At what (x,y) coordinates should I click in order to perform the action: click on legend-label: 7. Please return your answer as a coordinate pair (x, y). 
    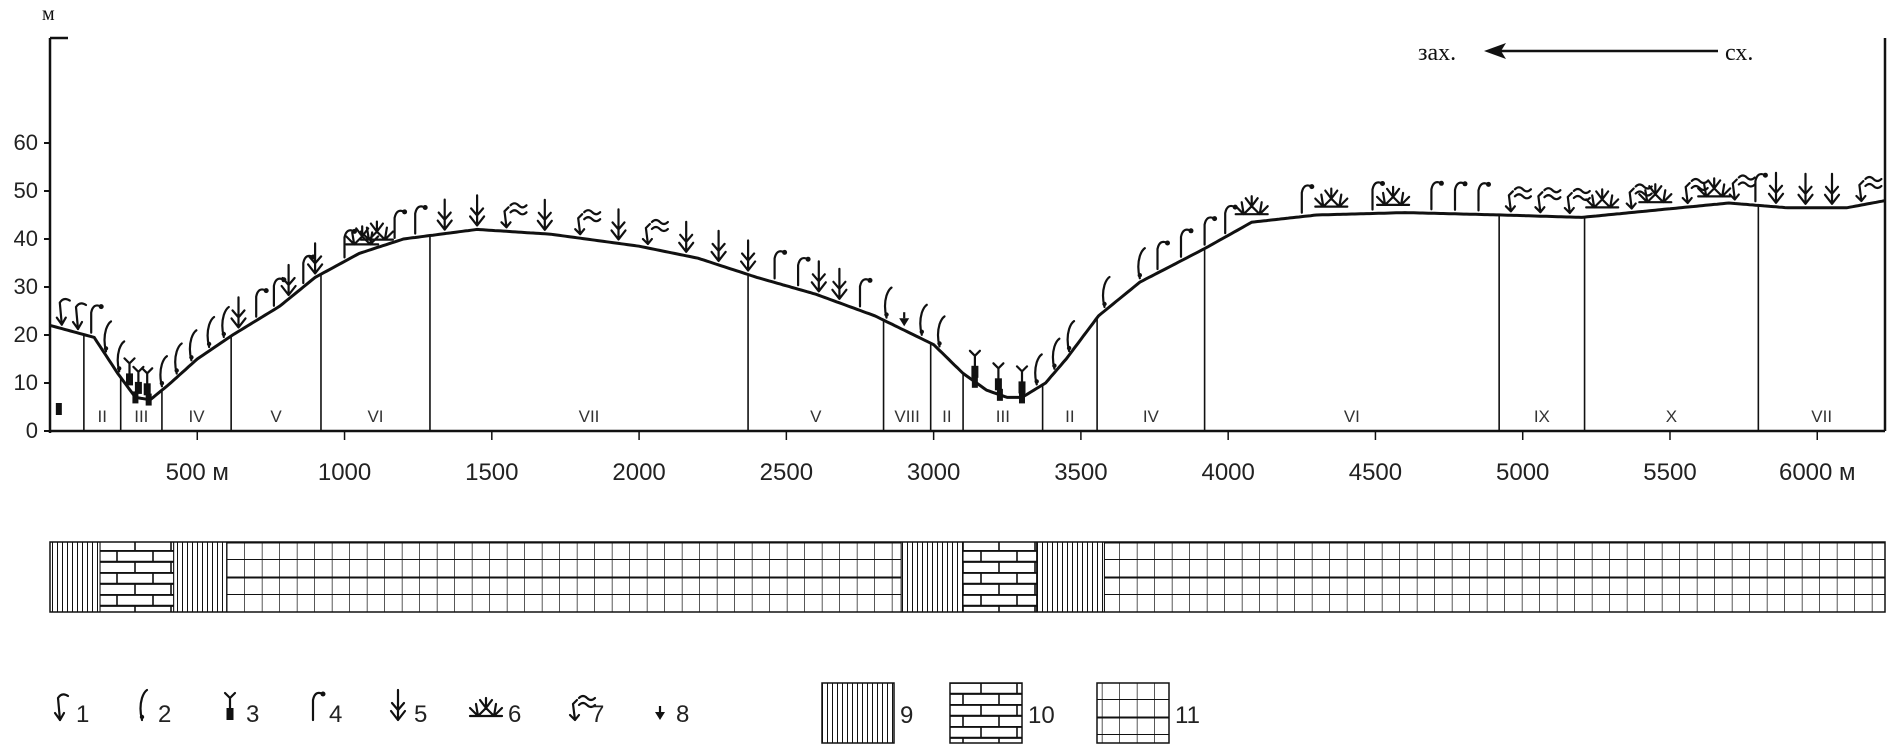
    Looking at the image, I should click on (597, 714).